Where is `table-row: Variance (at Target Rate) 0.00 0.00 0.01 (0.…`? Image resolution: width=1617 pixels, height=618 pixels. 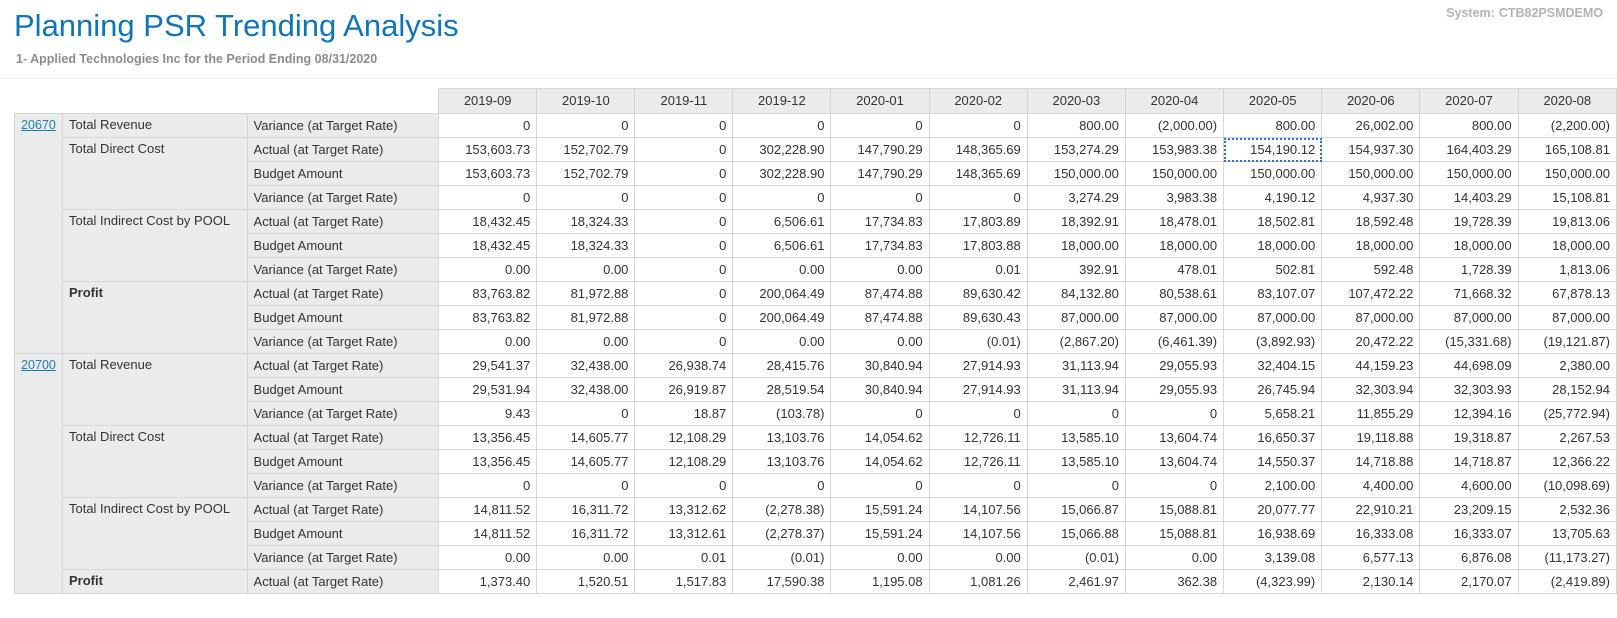 table-row: Variance (at Target Rate) 0.00 0.00 0.01 (0.… is located at coordinates (816, 557).